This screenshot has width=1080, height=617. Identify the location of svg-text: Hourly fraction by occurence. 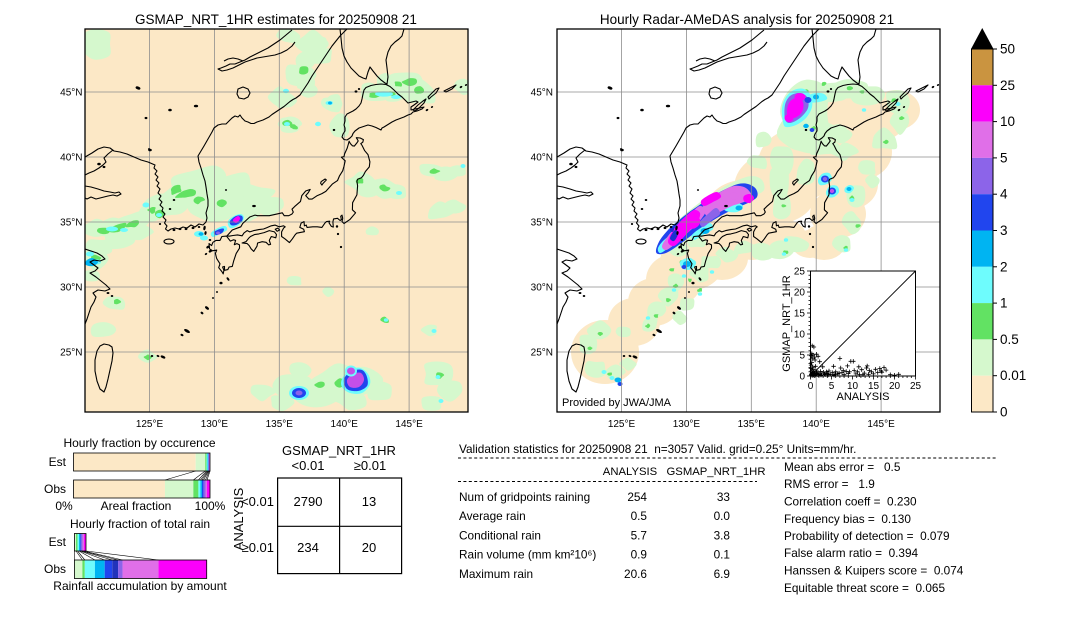
(139, 443).